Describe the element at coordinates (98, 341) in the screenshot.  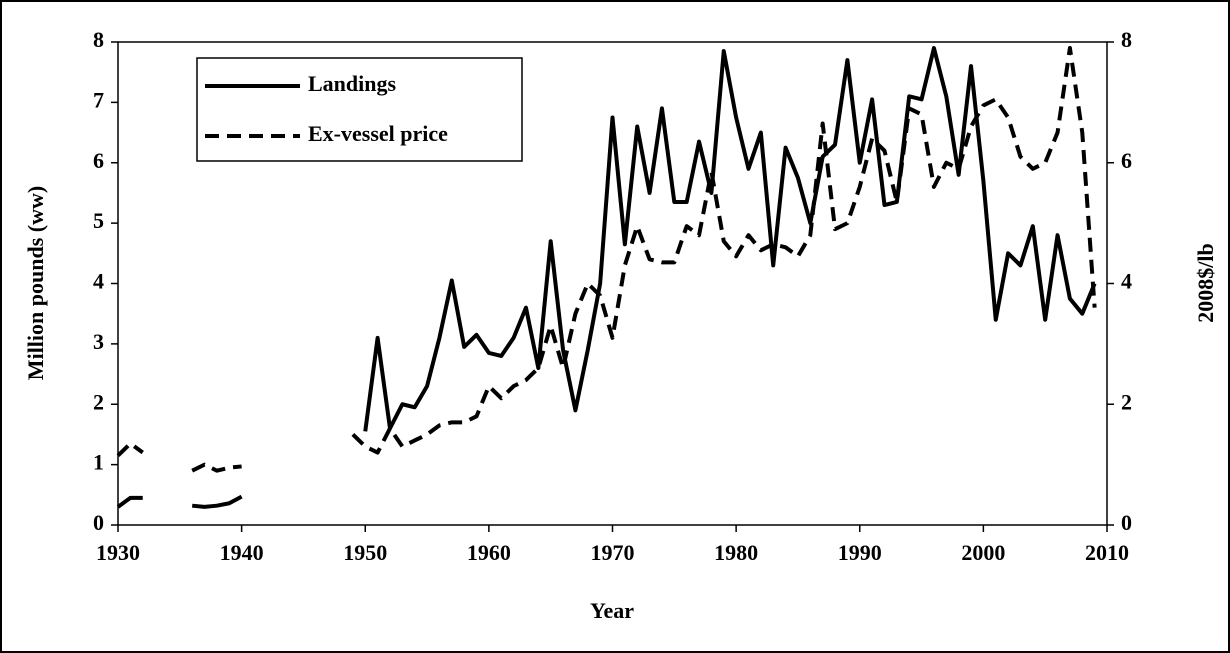
I see `y-tick-label: 3` at that location.